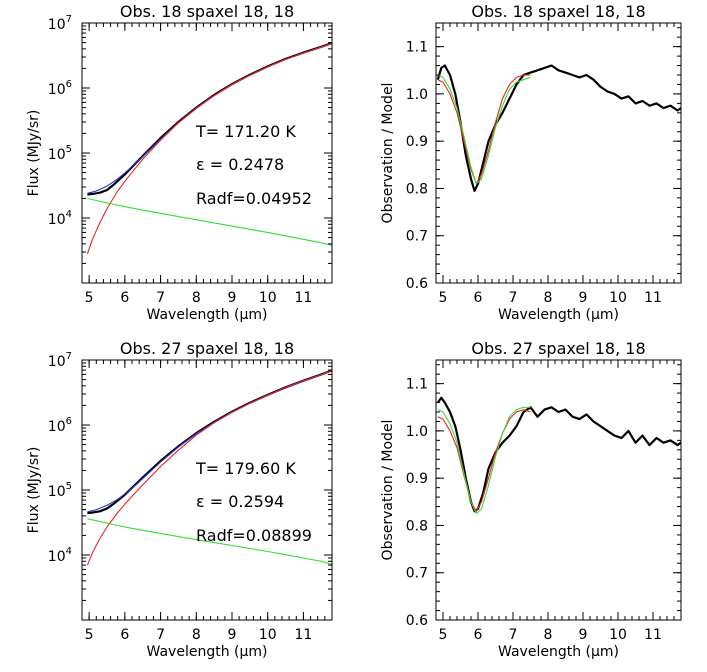  I want to click on fit-annotation: Radf=0.08899, so click(254, 535).